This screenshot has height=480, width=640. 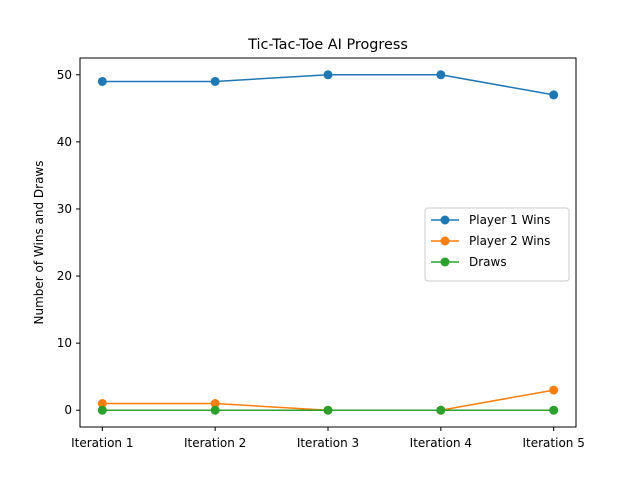 I want to click on x-tick-label-1: Iteration 1, so click(x=102, y=443).